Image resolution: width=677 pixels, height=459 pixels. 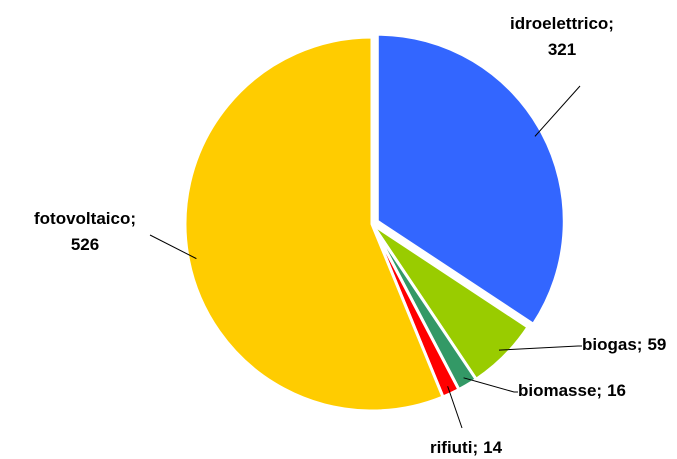 I want to click on label-value: 321, so click(x=562, y=49).